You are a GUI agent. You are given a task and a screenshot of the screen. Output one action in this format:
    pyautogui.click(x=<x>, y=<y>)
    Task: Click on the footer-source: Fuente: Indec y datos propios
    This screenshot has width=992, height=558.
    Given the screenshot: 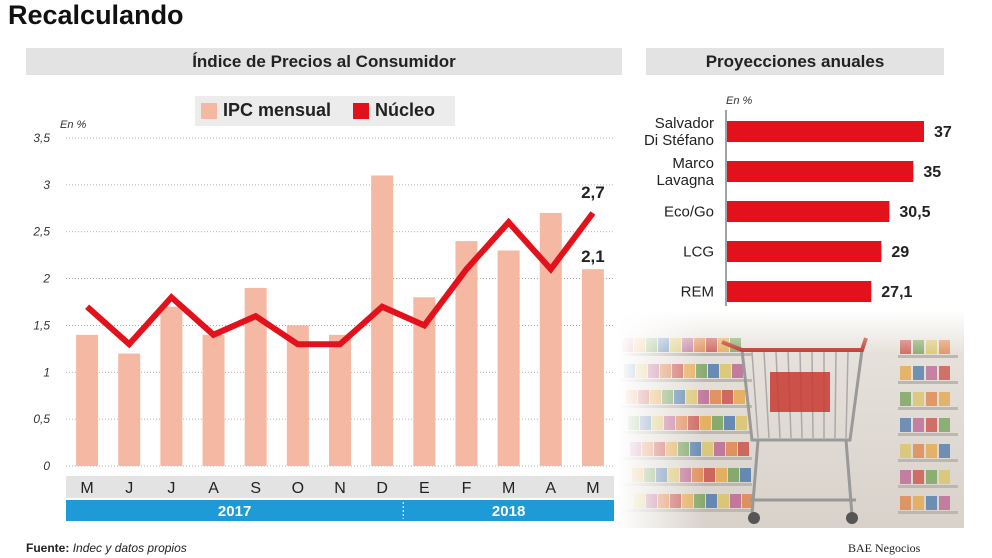 What is the action you would take?
    pyautogui.click(x=106, y=548)
    